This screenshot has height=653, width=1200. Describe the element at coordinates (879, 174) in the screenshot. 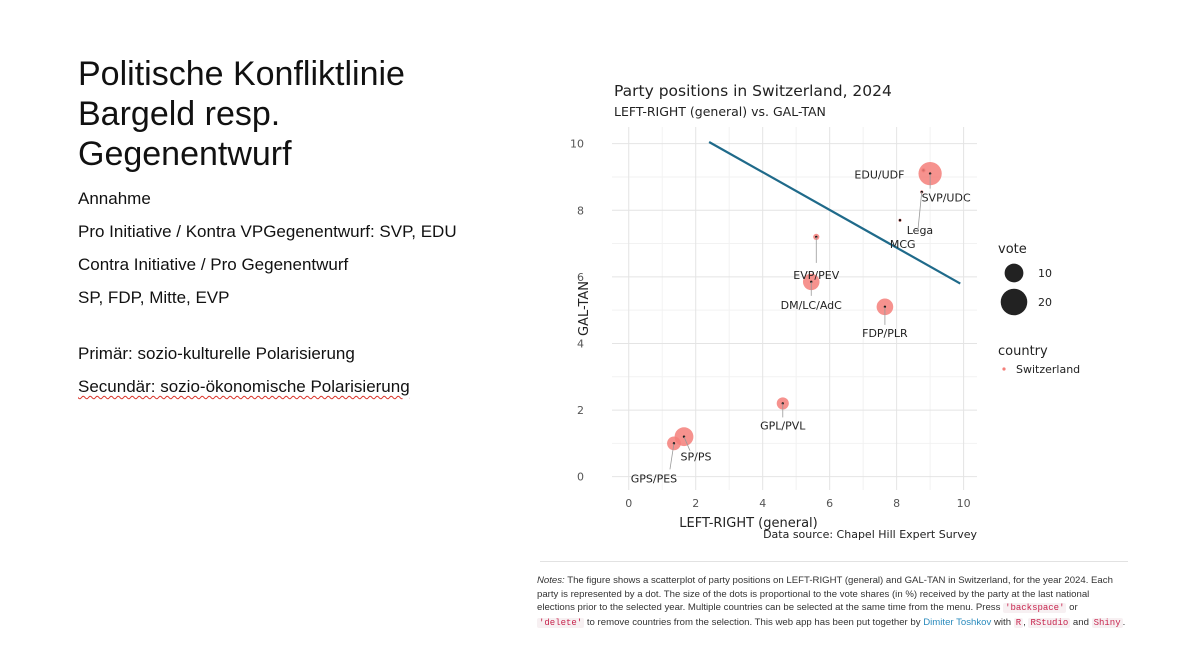

I see `data-point-label: EDU/UDF` at that location.